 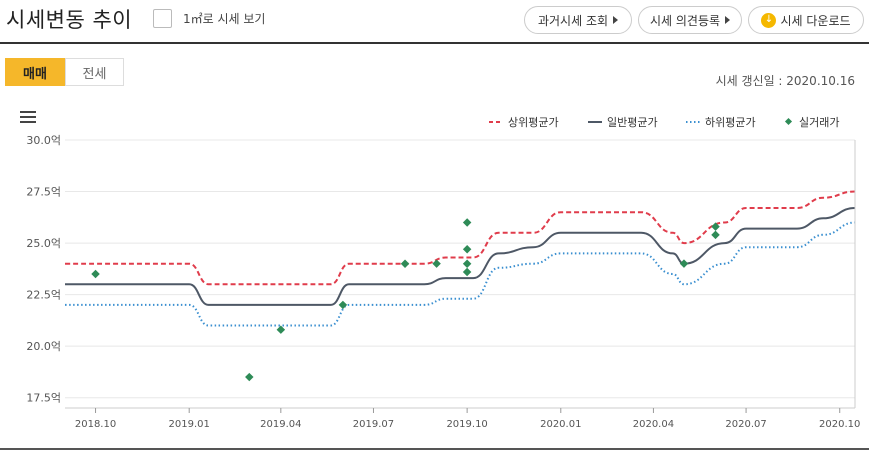 I want to click on download-label: 시세 다운로드, so click(x=815, y=20).